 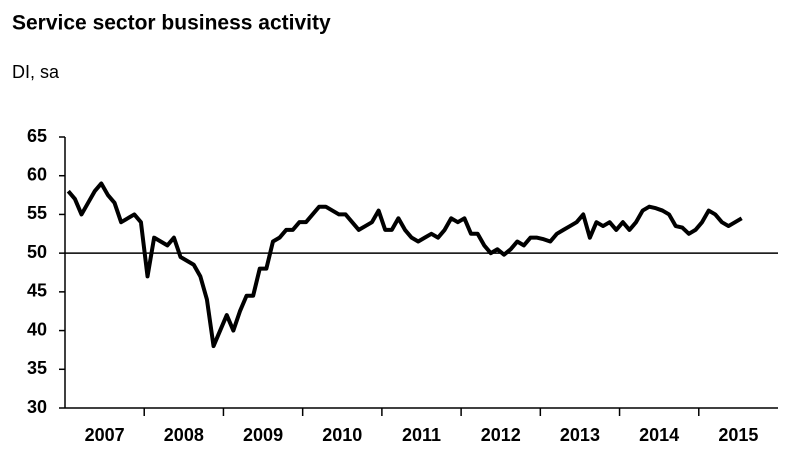 What do you see at coordinates (37, 136) in the screenshot?
I see `y-tick-label: 65` at bounding box center [37, 136].